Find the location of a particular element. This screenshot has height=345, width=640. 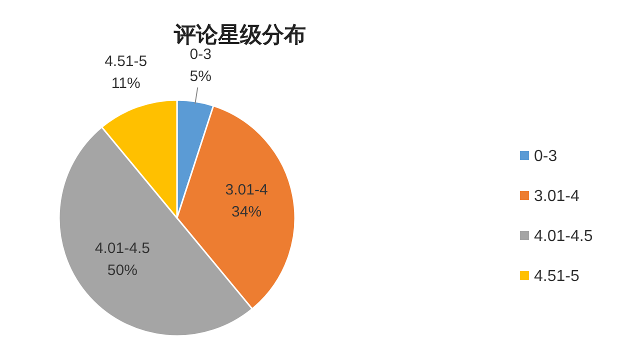

legend-label: 3.01-4 is located at coordinates (557, 196).